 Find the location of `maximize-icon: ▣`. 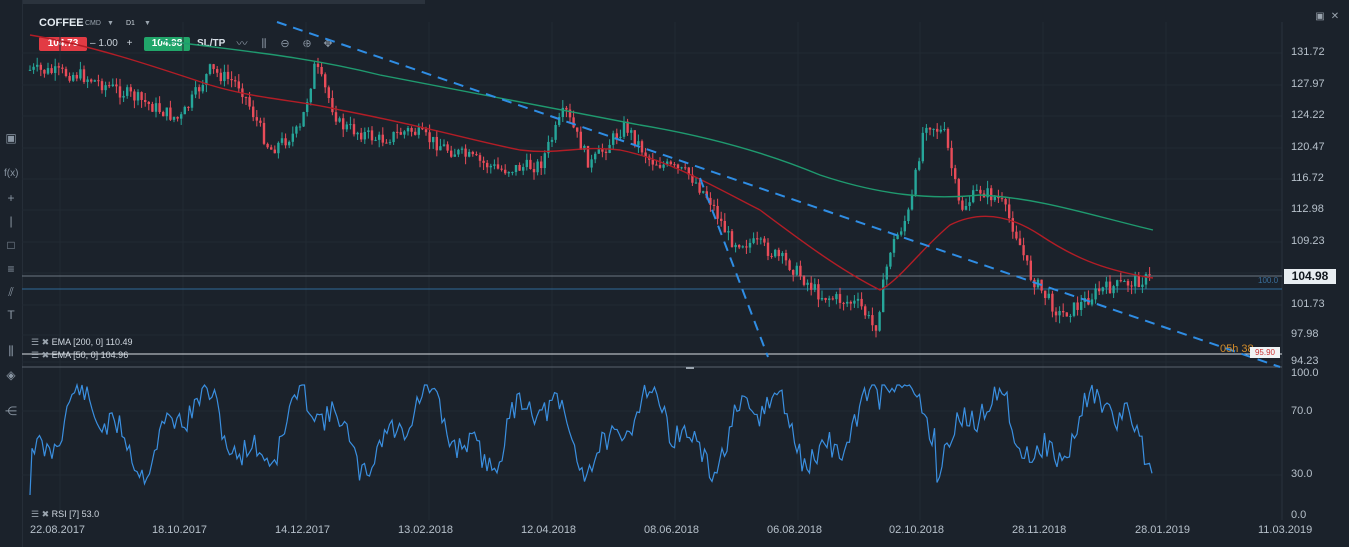

maximize-icon: ▣ is located at coordinates (1320, 16).